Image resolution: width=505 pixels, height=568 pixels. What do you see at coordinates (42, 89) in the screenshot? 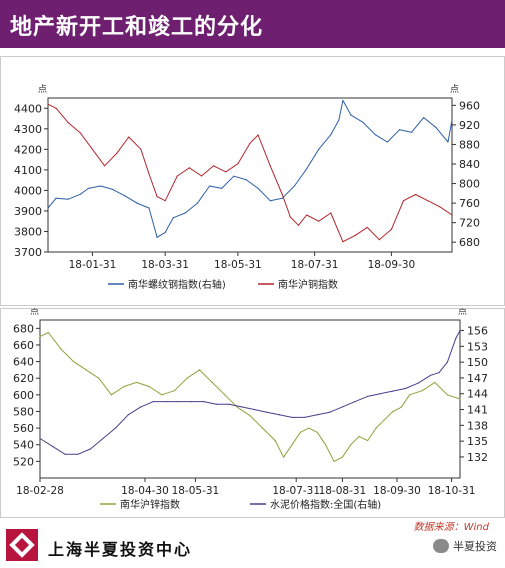
I see `left-axis-unit: 点` at bounding box center [42, 89].